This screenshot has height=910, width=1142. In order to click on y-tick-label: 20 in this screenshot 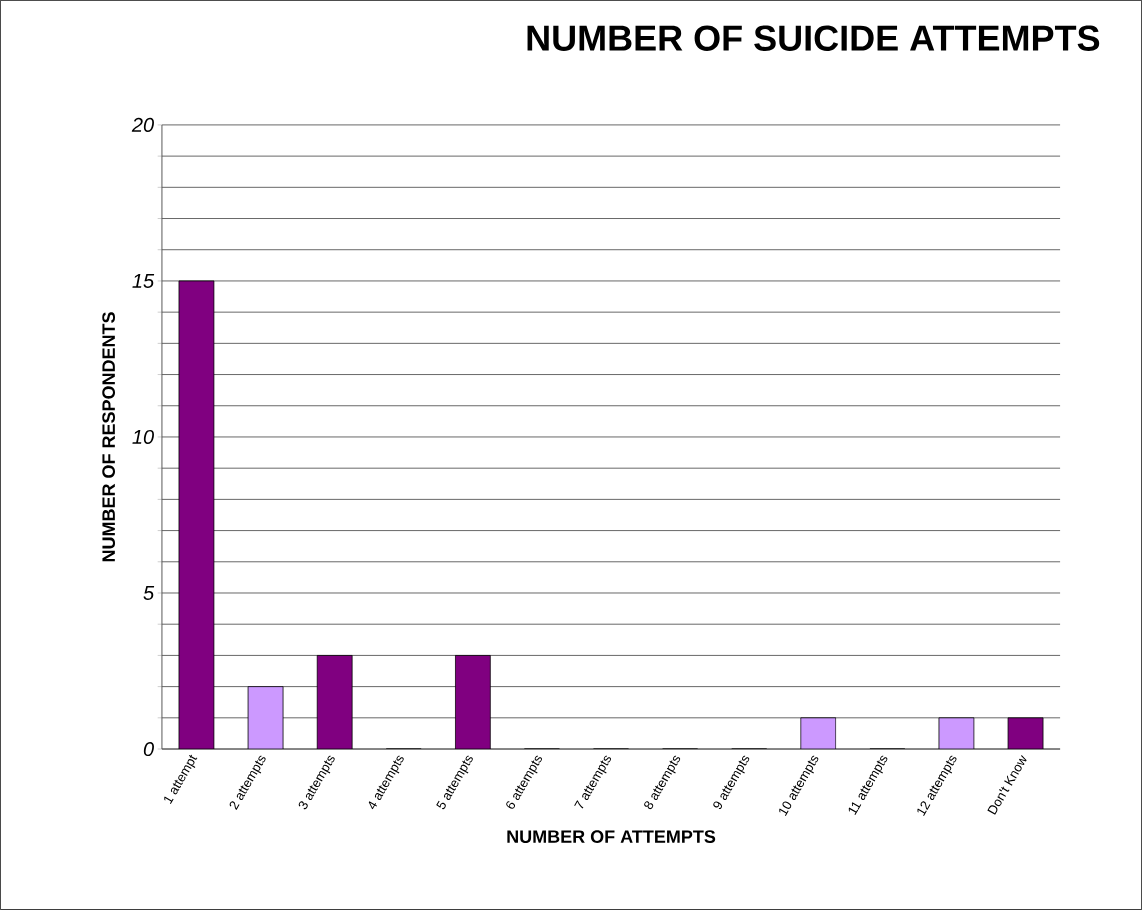, I will do `click(142, 124)`.